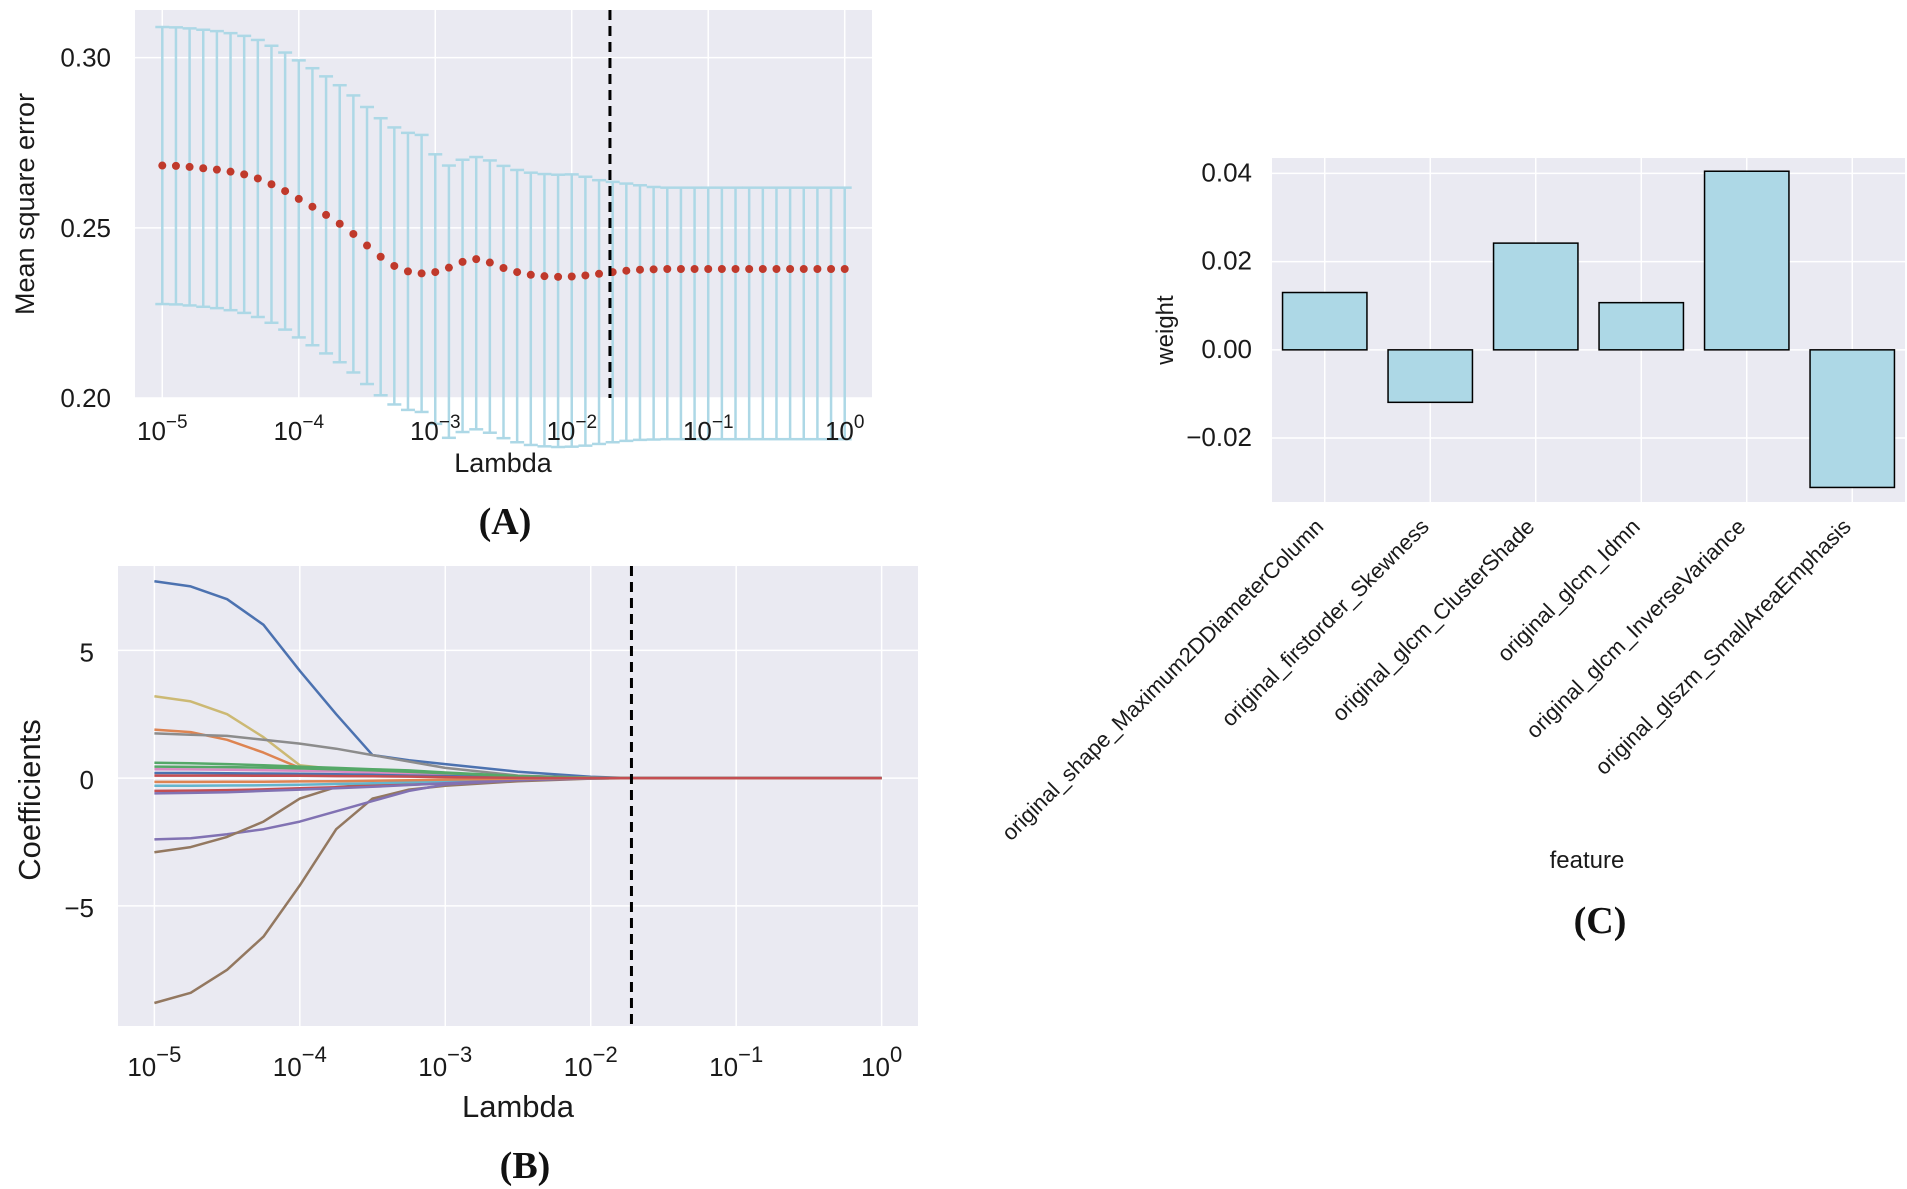 The height and width of the screenshot is (1189, 1907). Describe the element at coordinates (1226, 349) in the screenshot. I see `chart-c-y-tick-label: 0.00` at that location.